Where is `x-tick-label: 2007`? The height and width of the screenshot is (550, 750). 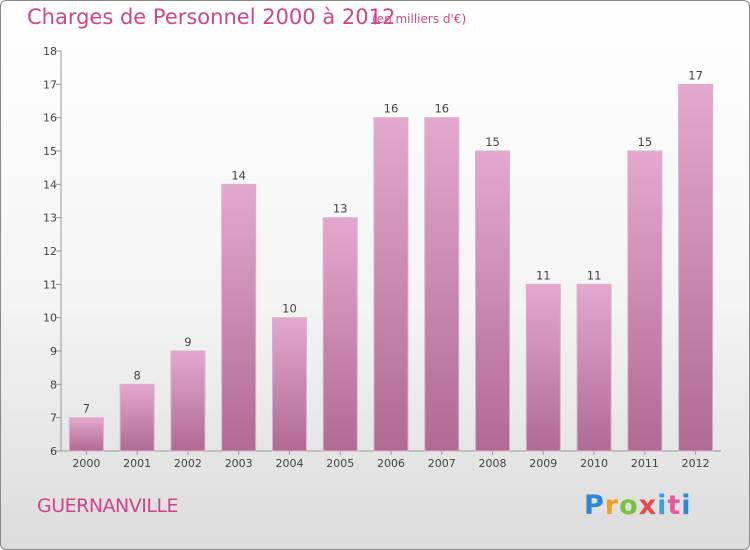
x-tick-label: 2007 is located at coordinates (442, 463).